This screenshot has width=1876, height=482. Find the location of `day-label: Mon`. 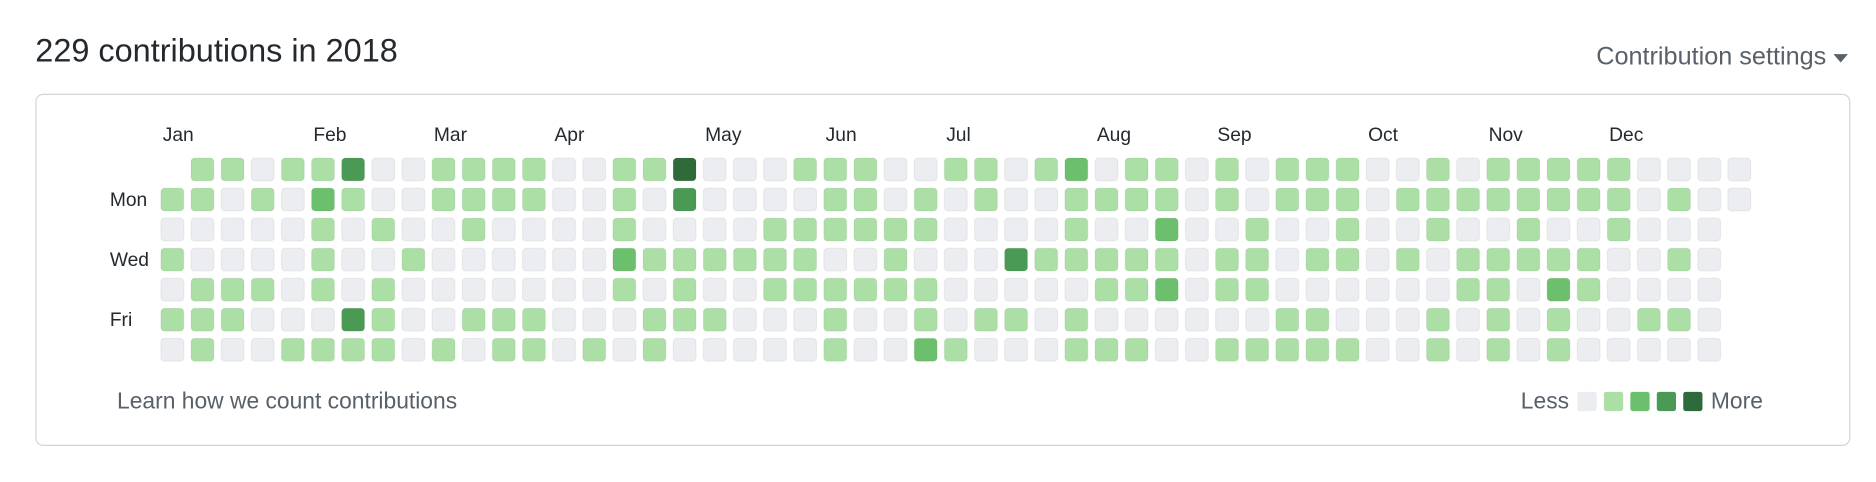

day-label: Mon is located at coordinates (128, 200).